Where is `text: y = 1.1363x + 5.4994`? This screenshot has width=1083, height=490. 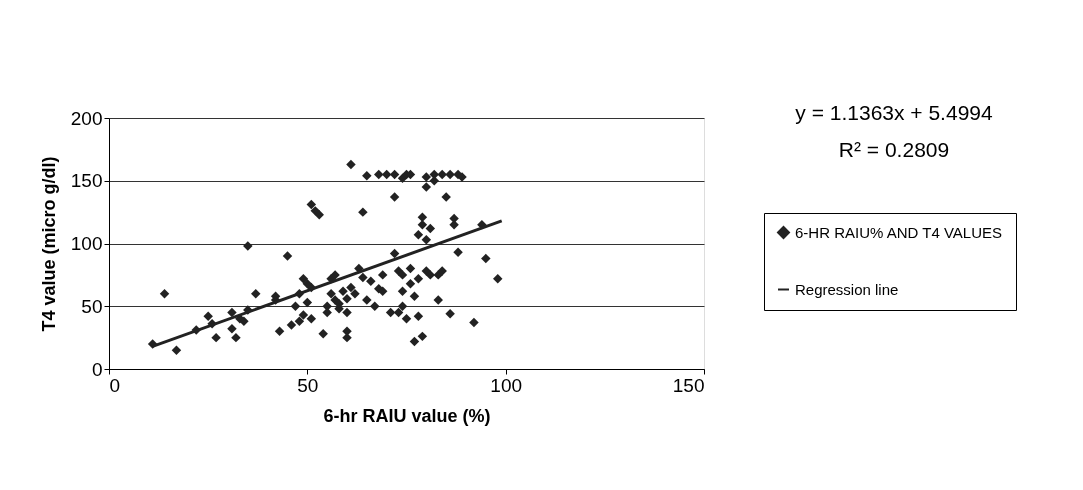 text: y = 1.1363x + 5.4994 is located at coordinates (894, 112).